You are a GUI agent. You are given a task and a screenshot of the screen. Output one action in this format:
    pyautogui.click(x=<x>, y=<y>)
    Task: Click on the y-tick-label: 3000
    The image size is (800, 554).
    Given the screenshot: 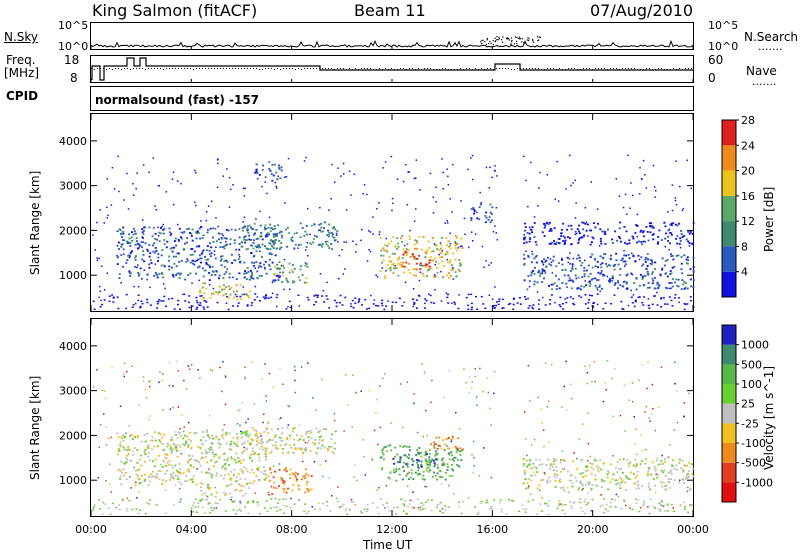 What is the action you would take?
    pyautogui.click(x=73, y=391)
    